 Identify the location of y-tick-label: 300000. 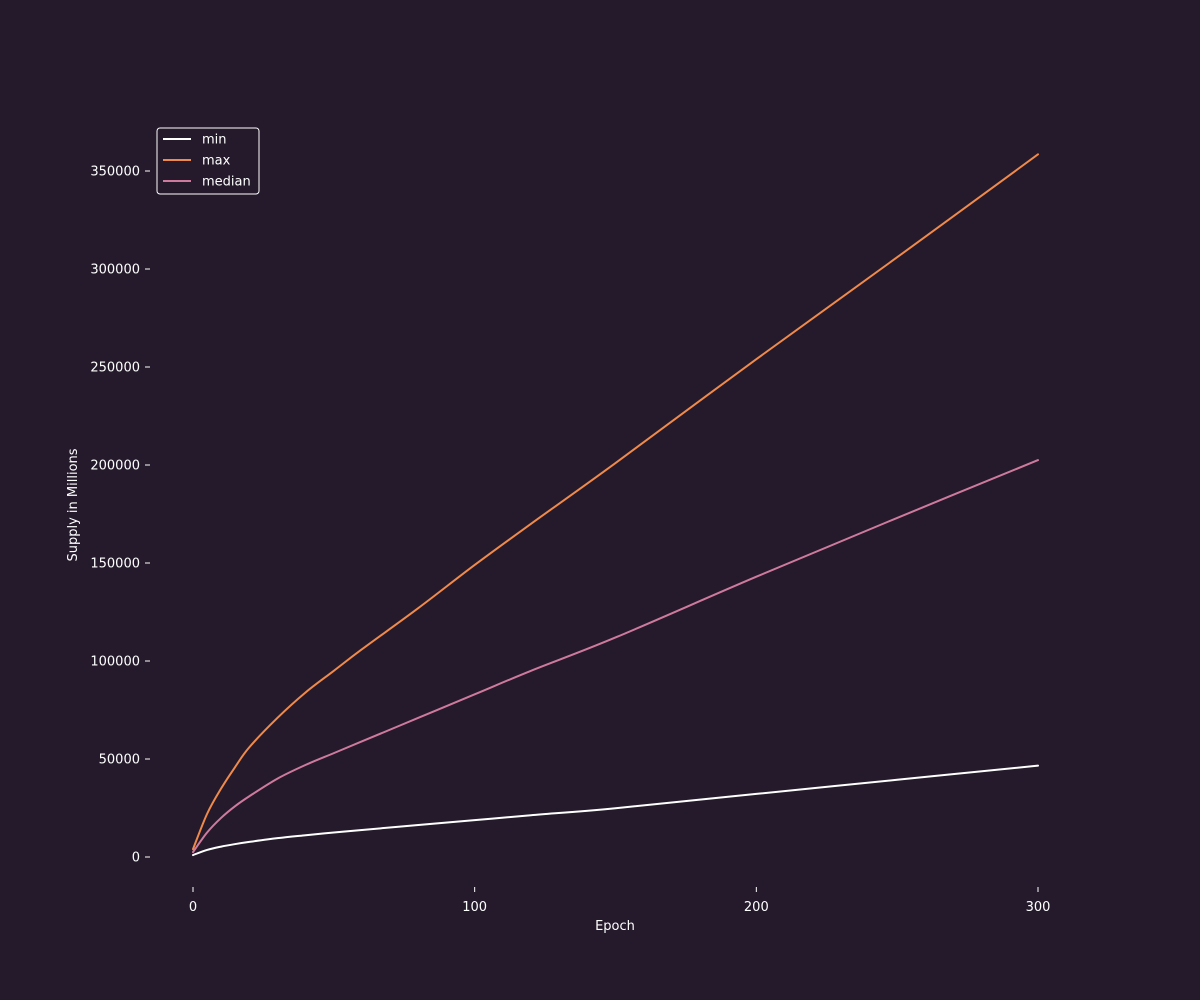
(115, 270).